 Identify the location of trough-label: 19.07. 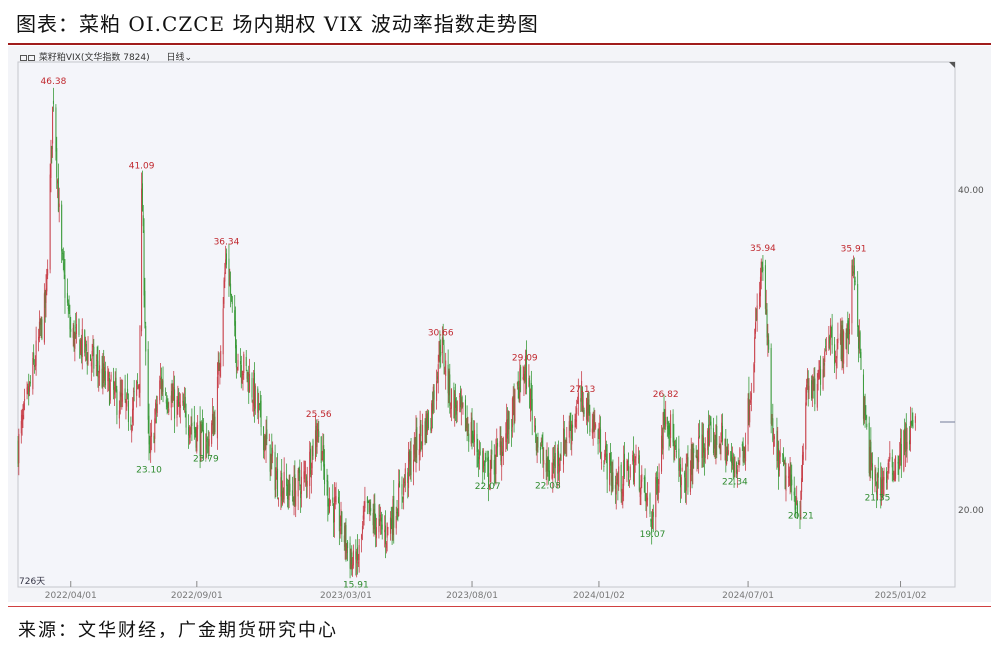
(653, 535).